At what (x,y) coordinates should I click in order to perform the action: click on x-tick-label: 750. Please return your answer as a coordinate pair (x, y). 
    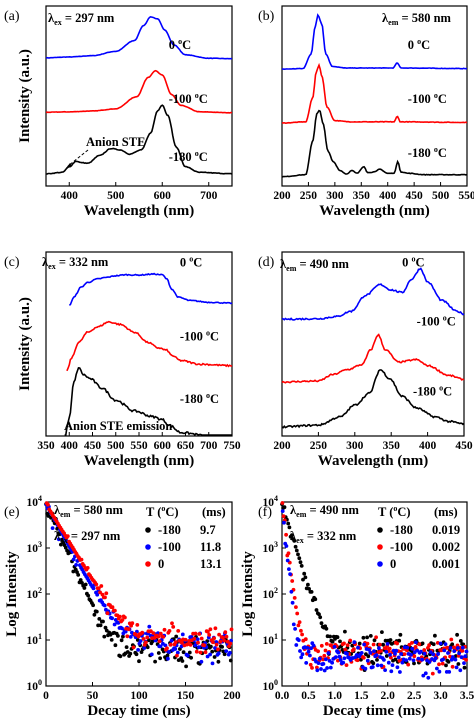
    Looking at the image, I should click on (232, 446).